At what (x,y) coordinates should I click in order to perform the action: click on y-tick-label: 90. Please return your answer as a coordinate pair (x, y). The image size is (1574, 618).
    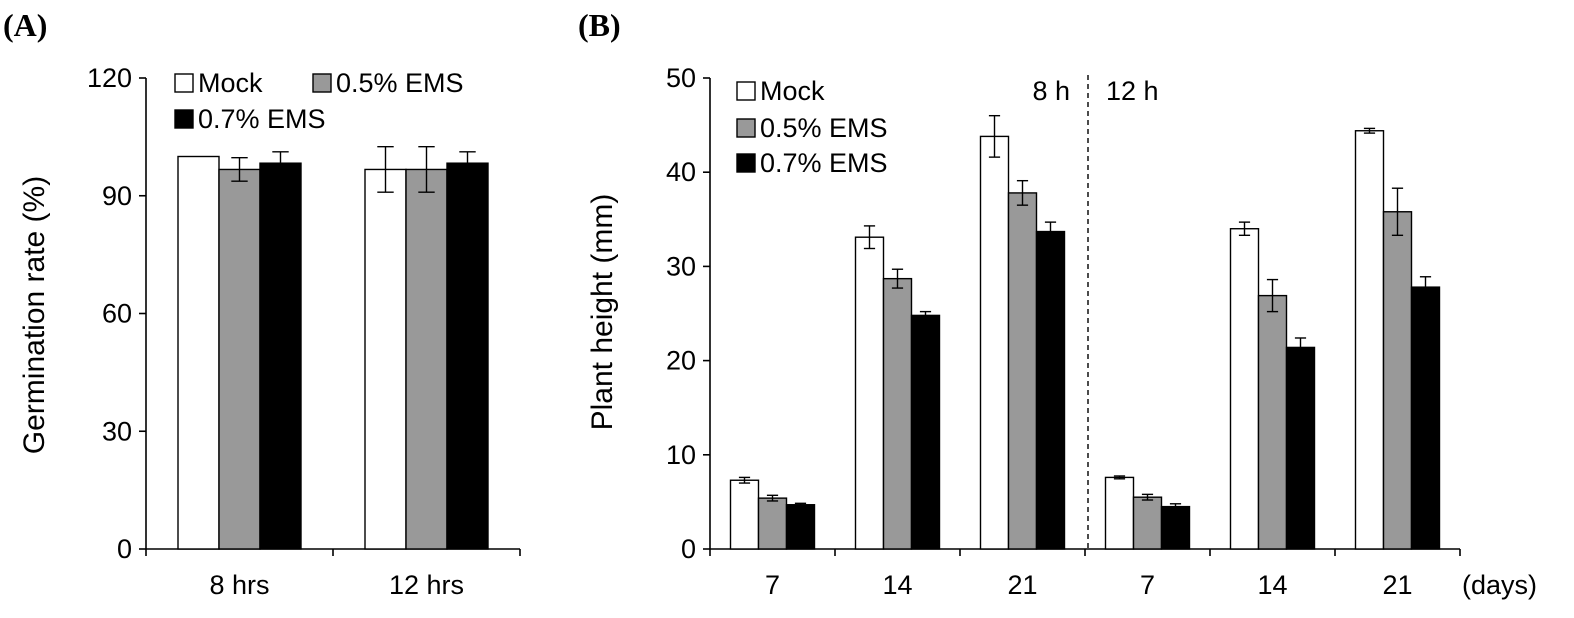
    Looking at the image, I should click on (117, 196).